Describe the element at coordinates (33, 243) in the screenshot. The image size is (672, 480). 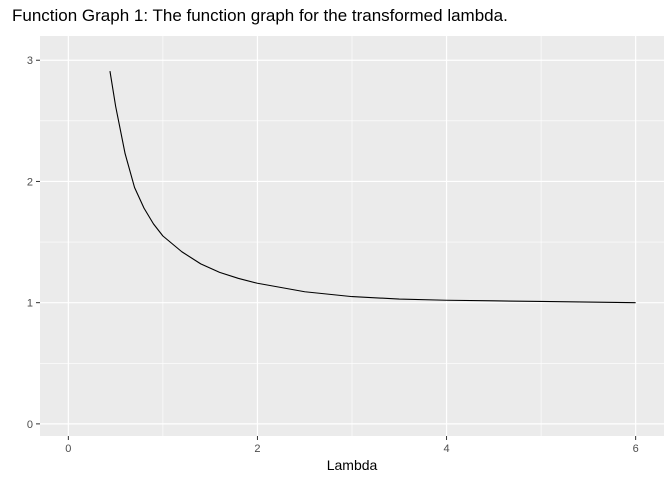
I see `y-axis: 0 1 2 3` at that location.